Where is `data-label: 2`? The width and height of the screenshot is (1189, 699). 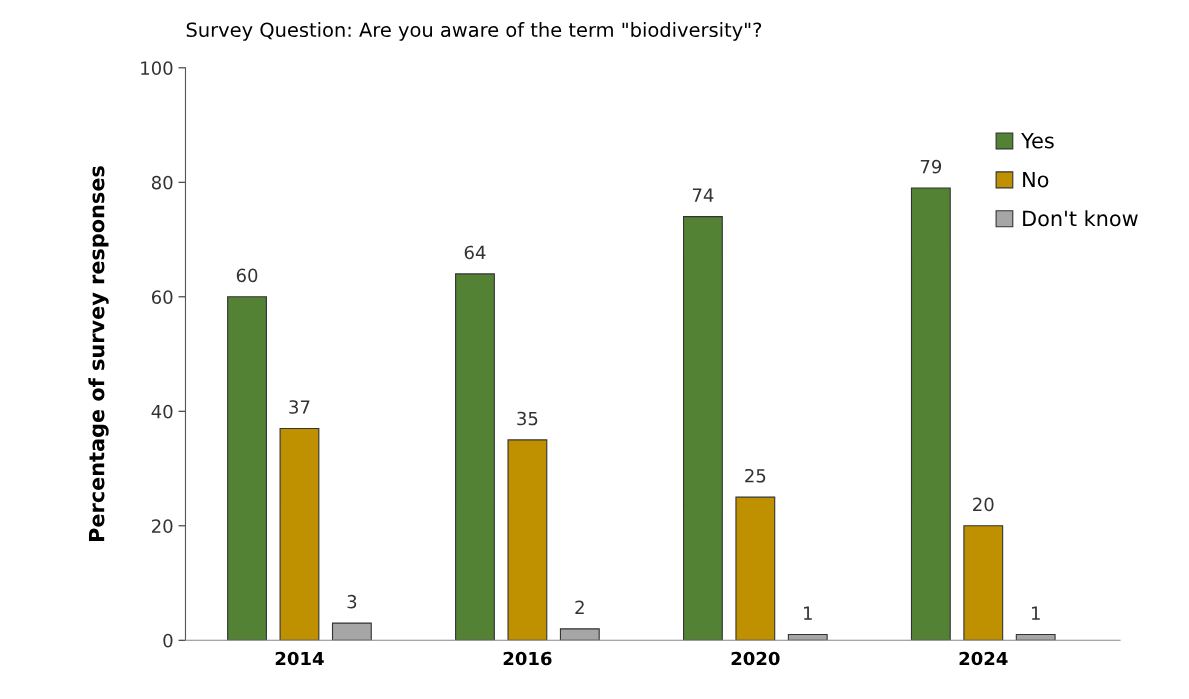
data-label: 2 is located at coordinates (579, 607).